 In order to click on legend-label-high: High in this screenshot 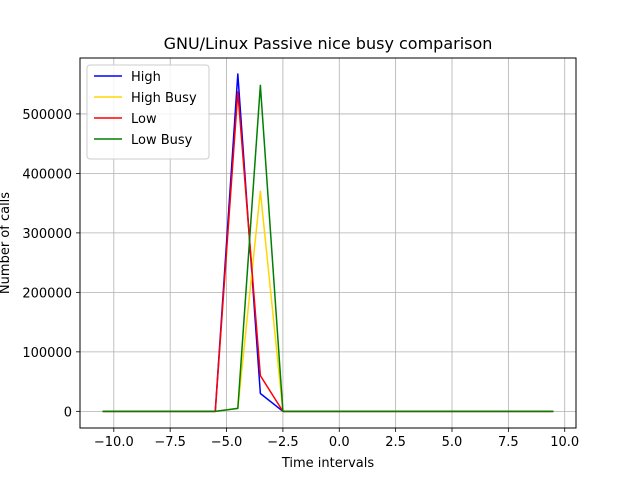, I will do `click(146, 77)`.